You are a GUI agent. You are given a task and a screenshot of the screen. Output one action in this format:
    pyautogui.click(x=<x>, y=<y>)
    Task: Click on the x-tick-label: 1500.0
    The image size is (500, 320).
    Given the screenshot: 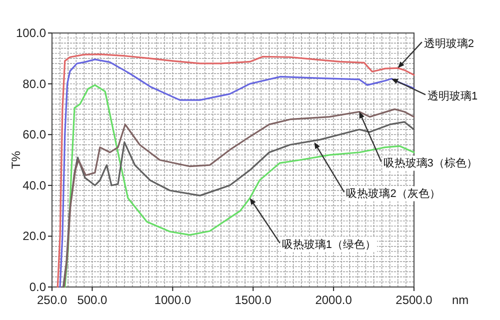 What is the action you would take?
    pyautogui.click(x=253, y=300)
    